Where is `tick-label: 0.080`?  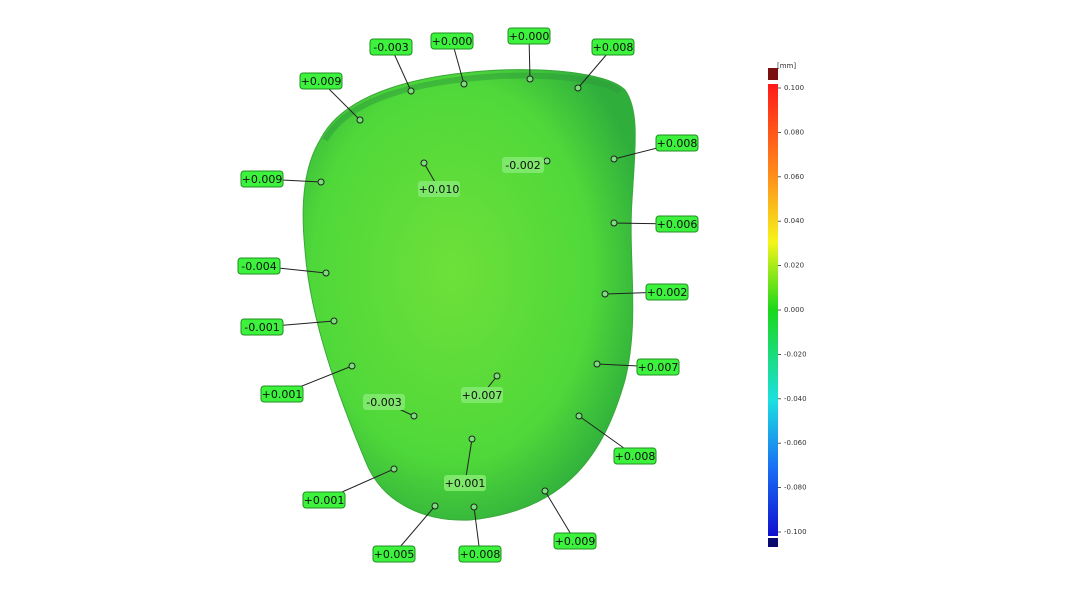
tick-label: 0.080 is located at coordinates (794, 132).